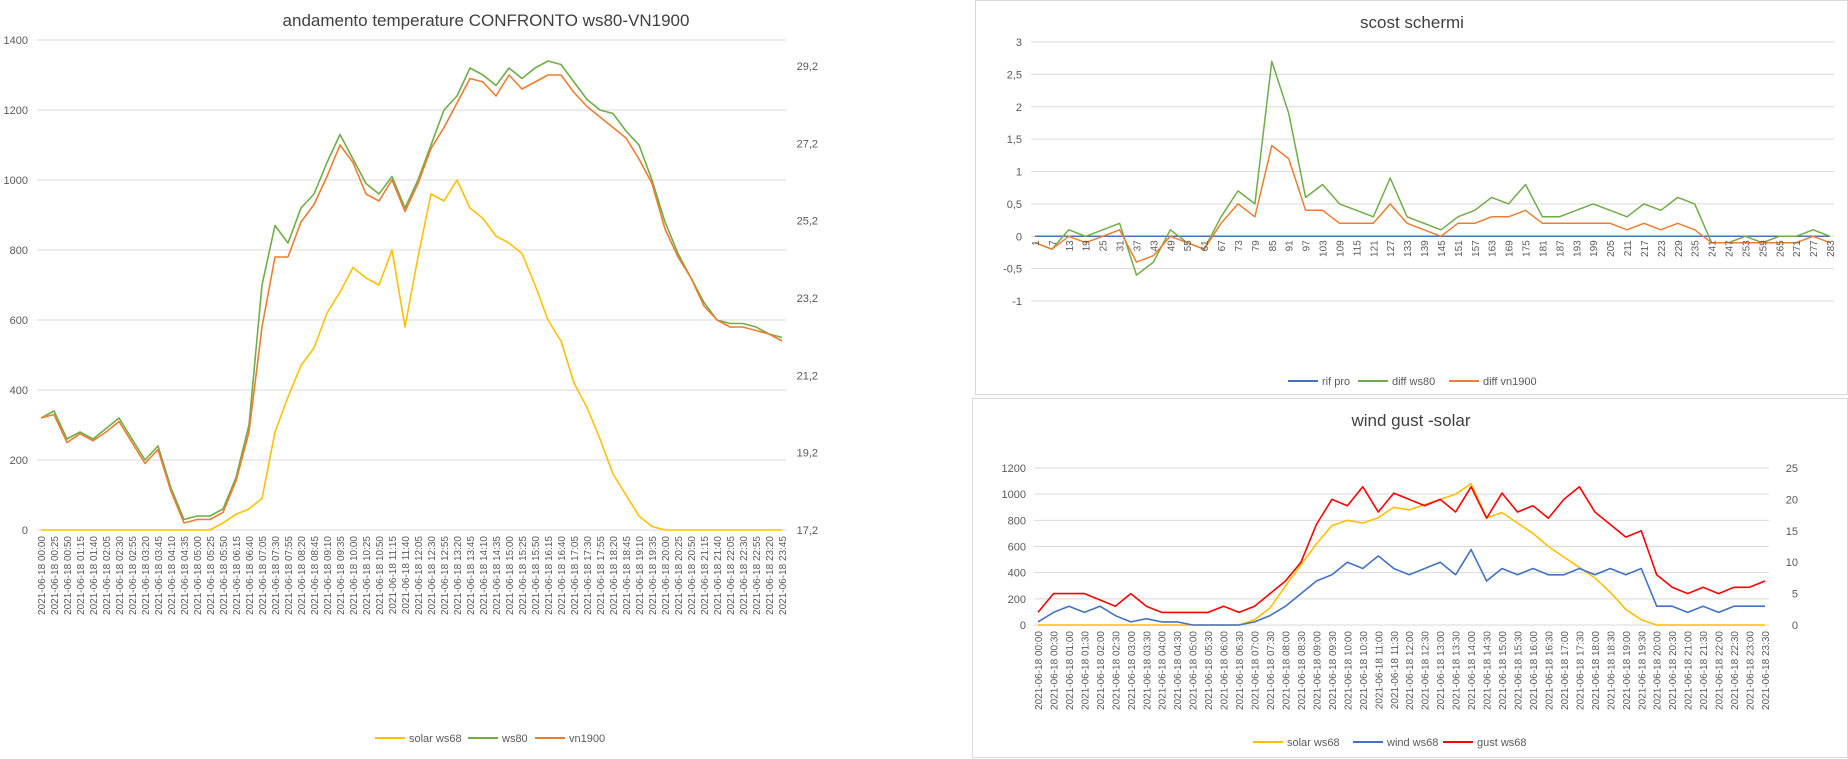 The height and width of the screenshot is (759, 1848). I want to click on x-tick-label: 2021-06-18 15:25, so click(523, 575).